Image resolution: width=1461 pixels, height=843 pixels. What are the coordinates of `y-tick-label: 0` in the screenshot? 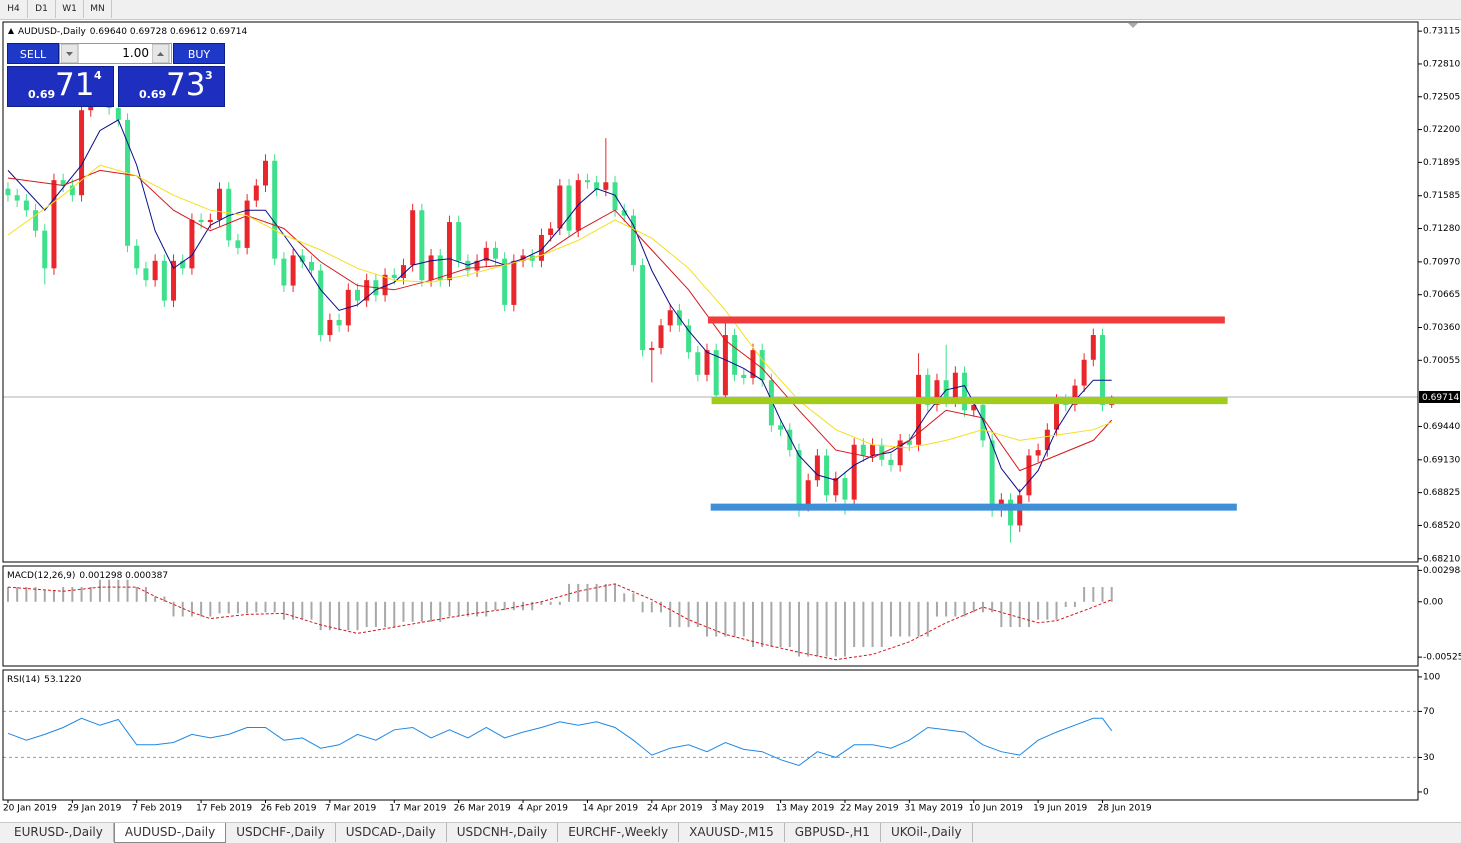 It's located at (1426, 792).